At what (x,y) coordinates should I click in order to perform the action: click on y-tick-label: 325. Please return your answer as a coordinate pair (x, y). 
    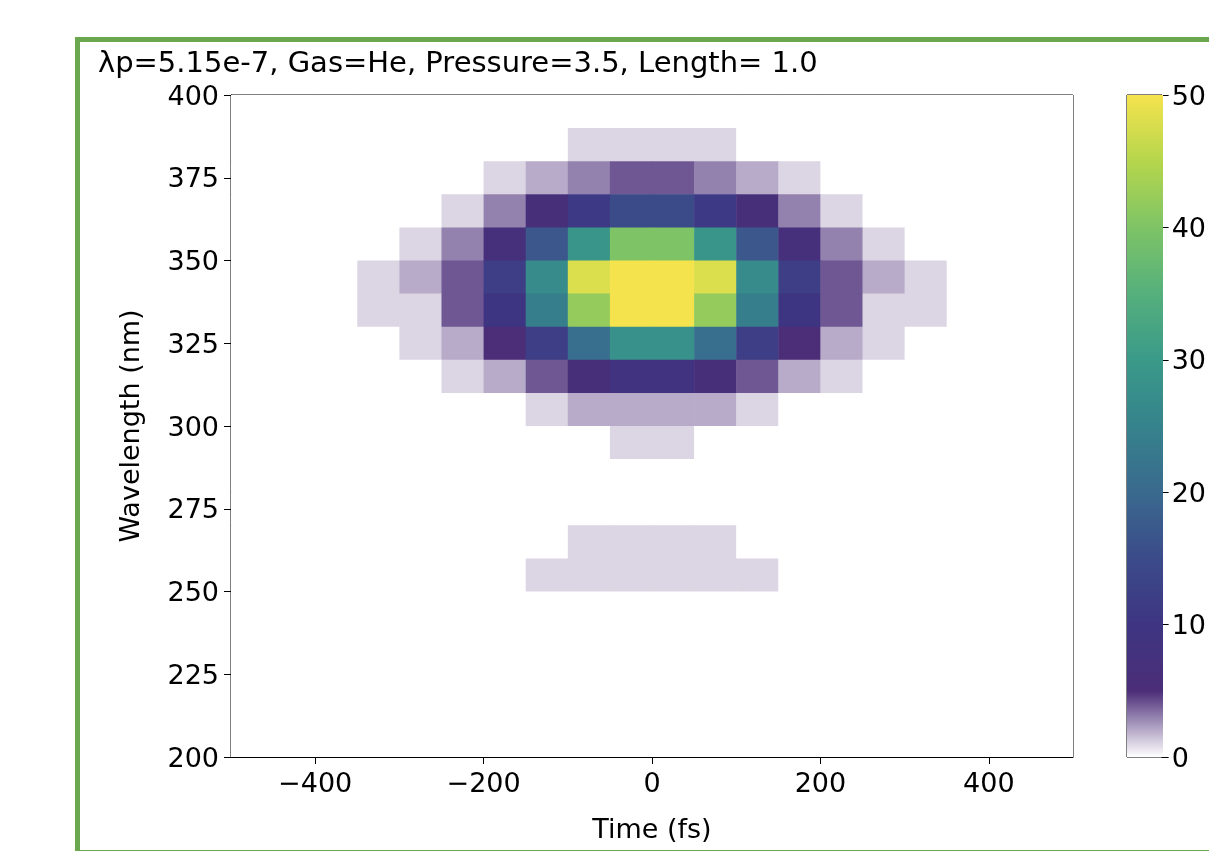
    Looking at the image, I should click on (193, 343).